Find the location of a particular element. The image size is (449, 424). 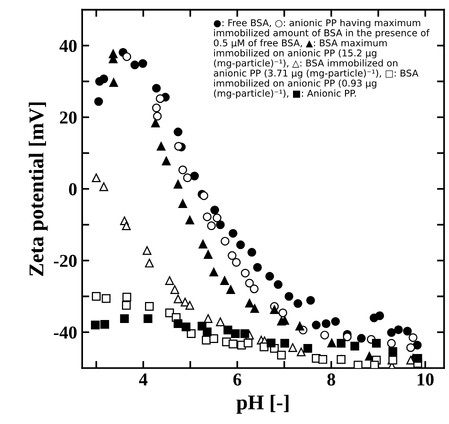

x-tick-label: 6 is located at coordinates (237, 379).